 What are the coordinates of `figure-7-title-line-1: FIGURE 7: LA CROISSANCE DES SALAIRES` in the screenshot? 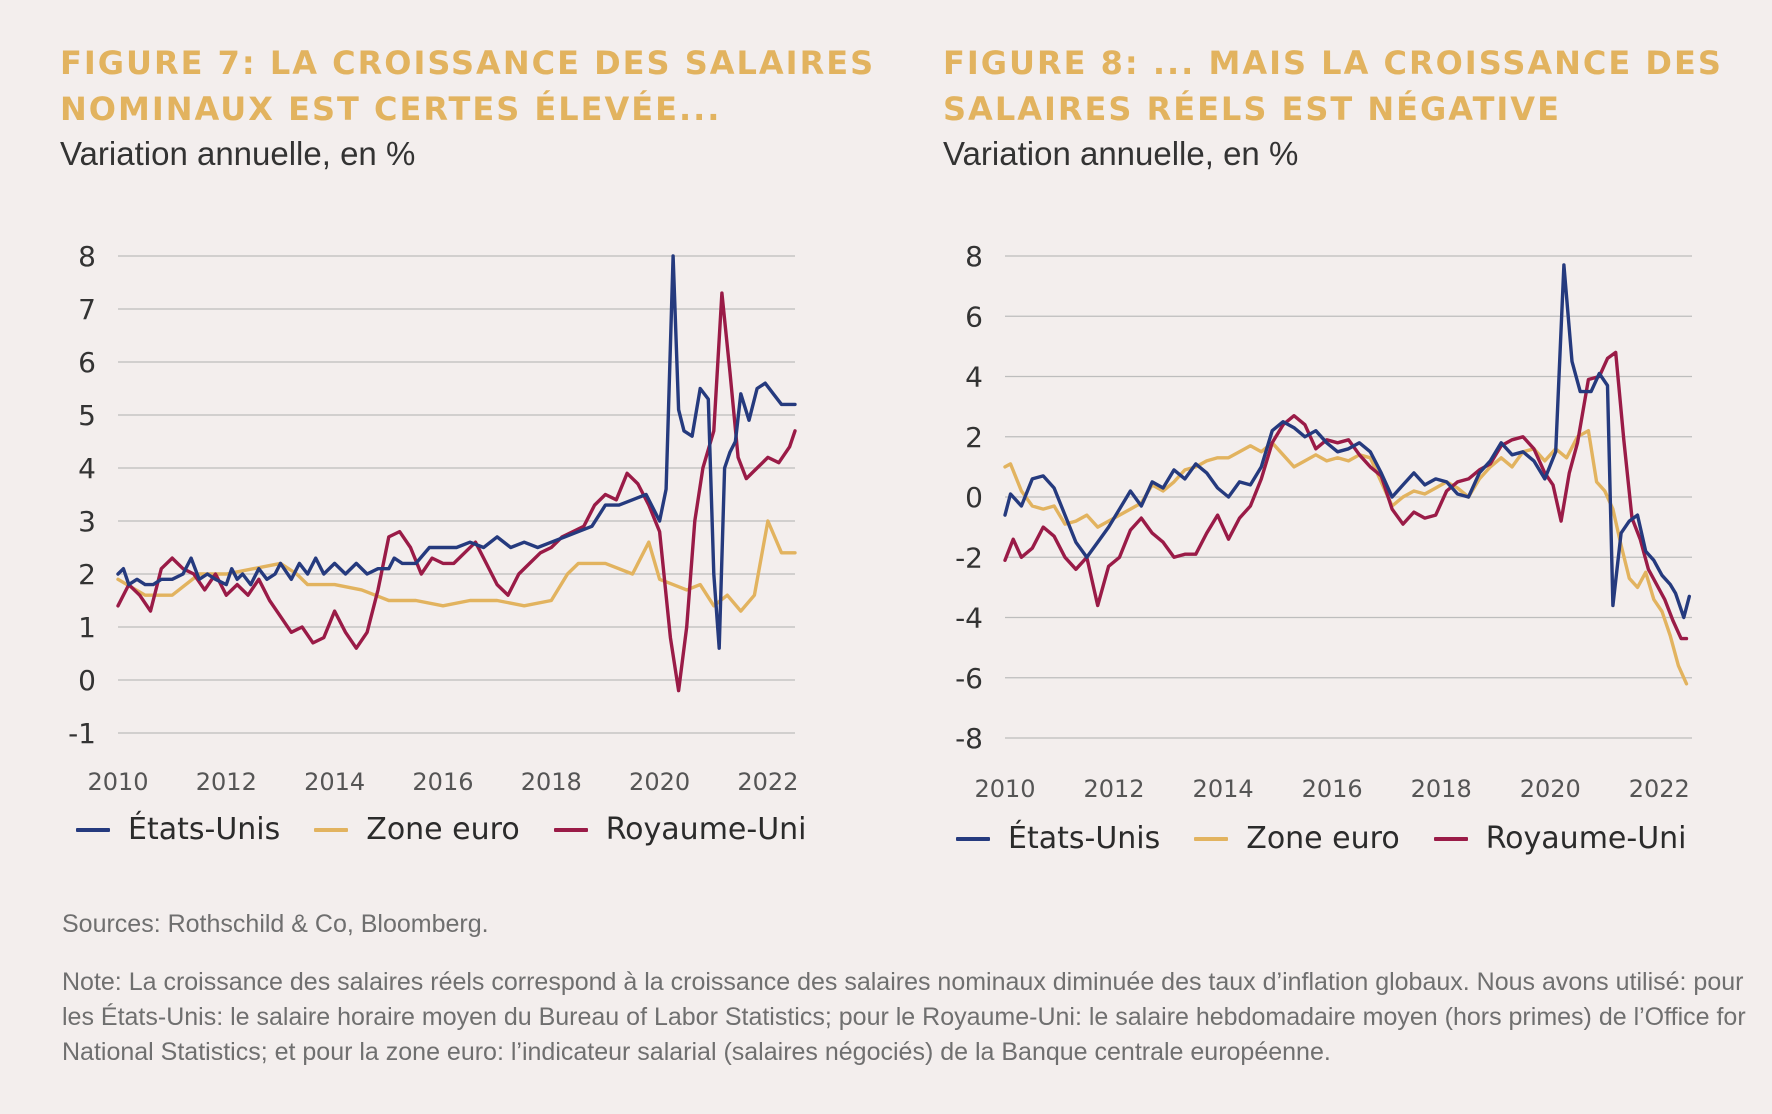 It's located at (468, 63).